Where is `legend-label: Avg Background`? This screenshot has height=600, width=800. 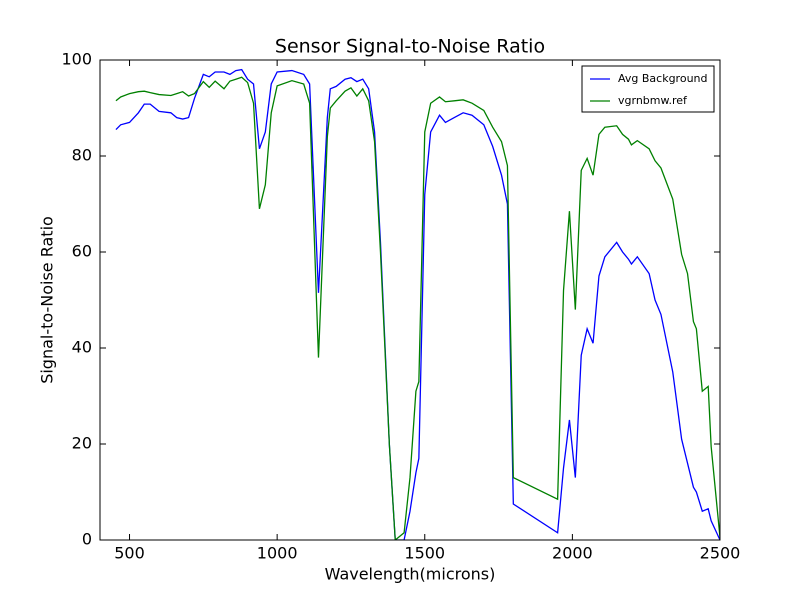 legend-label: Avg Background is located at coordinates (663, 78).